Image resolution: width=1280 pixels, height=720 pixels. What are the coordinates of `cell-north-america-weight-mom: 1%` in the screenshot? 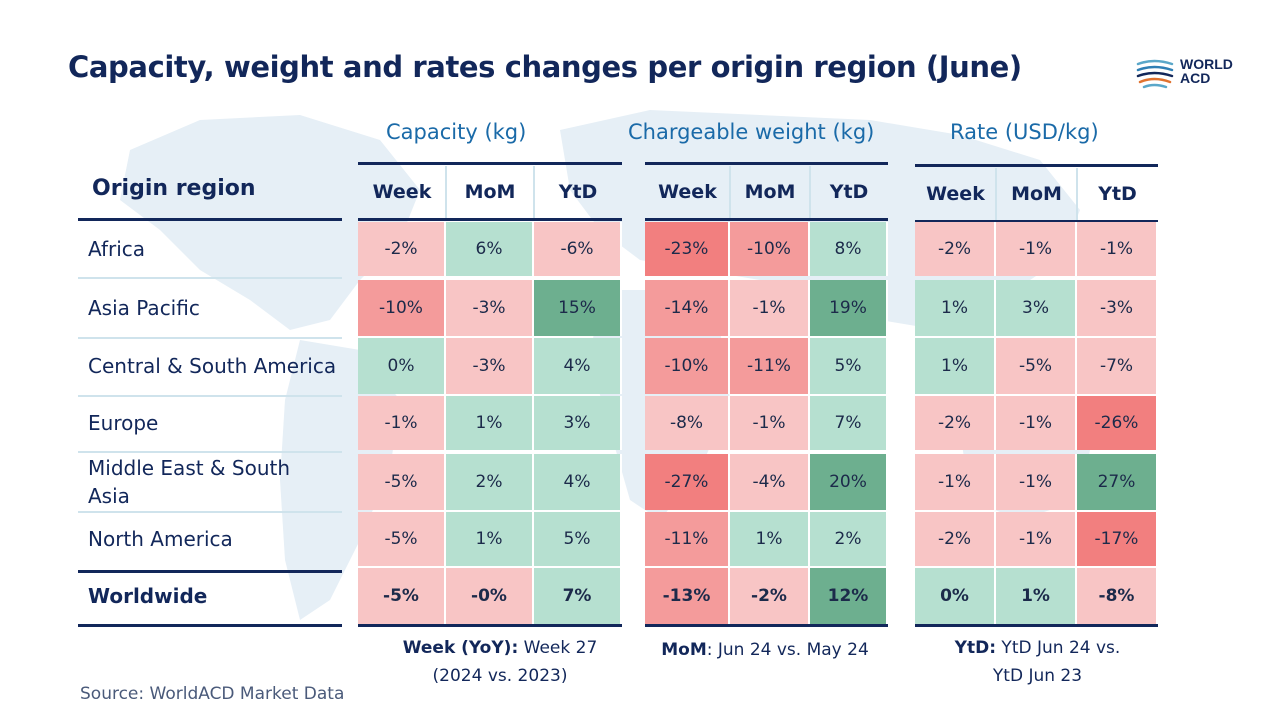 It's located at (770, 539).